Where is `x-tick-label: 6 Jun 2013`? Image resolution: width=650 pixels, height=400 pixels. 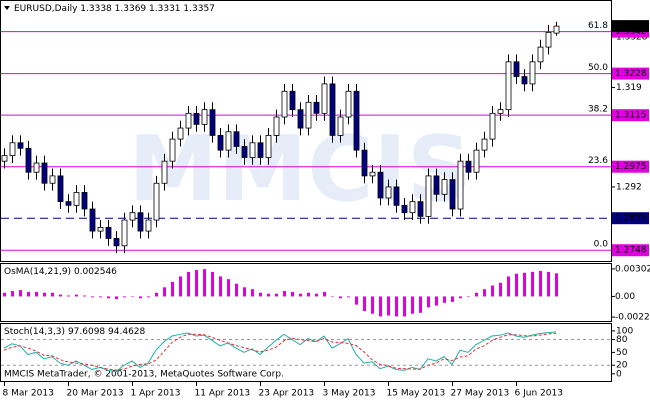
x-tick-label: 6 Jun 2013 is located at coordinates (539, 394).